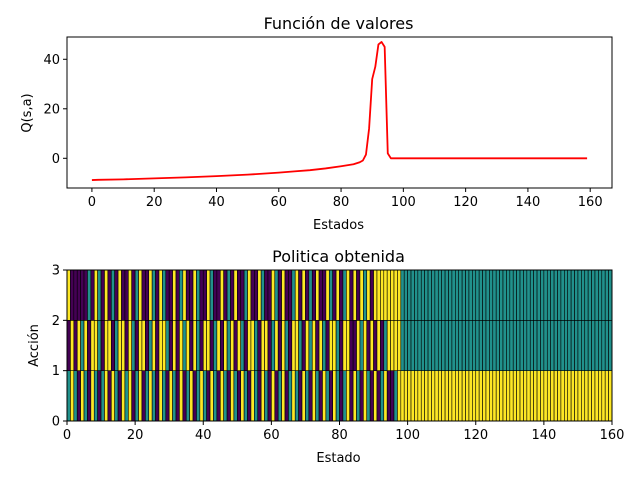 This screenshot has width=640, height=480. Describe the element at coordinates (67, 435) in the screenshot. I see `x-tick-label: 0` at that location.